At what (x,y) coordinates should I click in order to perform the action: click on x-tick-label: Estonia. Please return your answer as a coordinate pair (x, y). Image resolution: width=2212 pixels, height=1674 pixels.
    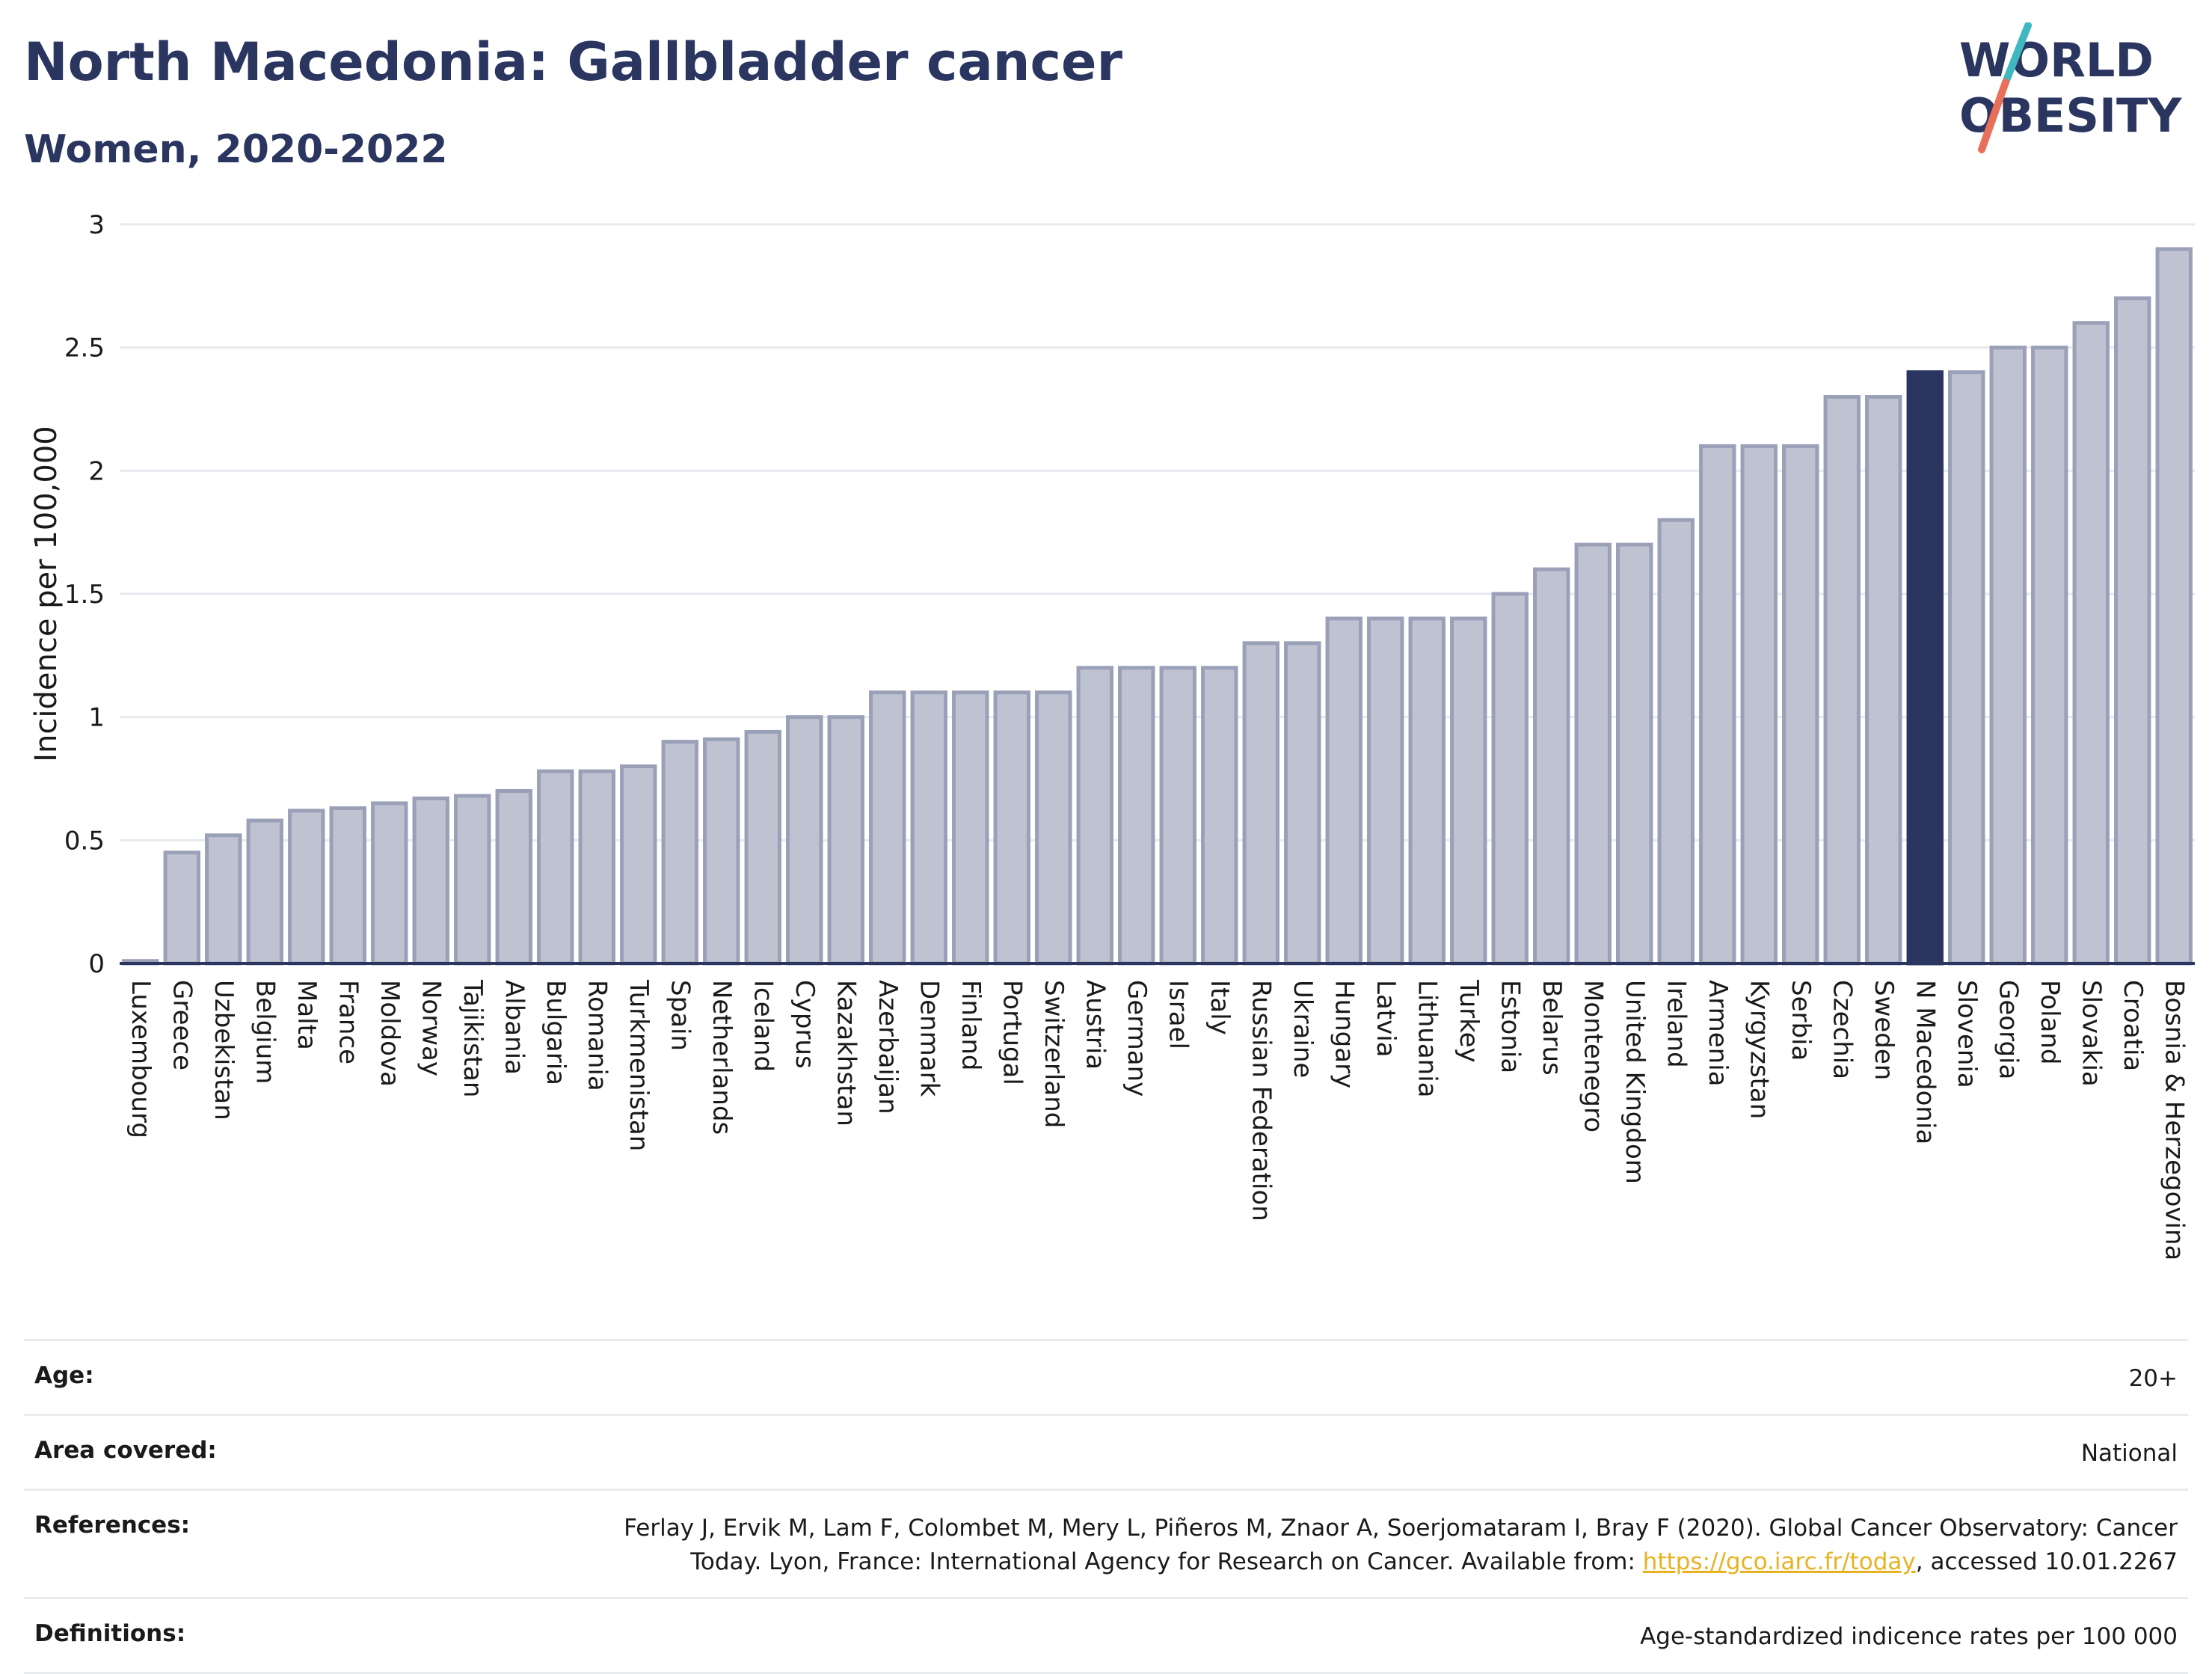
    Looking at the image, I should click on (1510, 1027).